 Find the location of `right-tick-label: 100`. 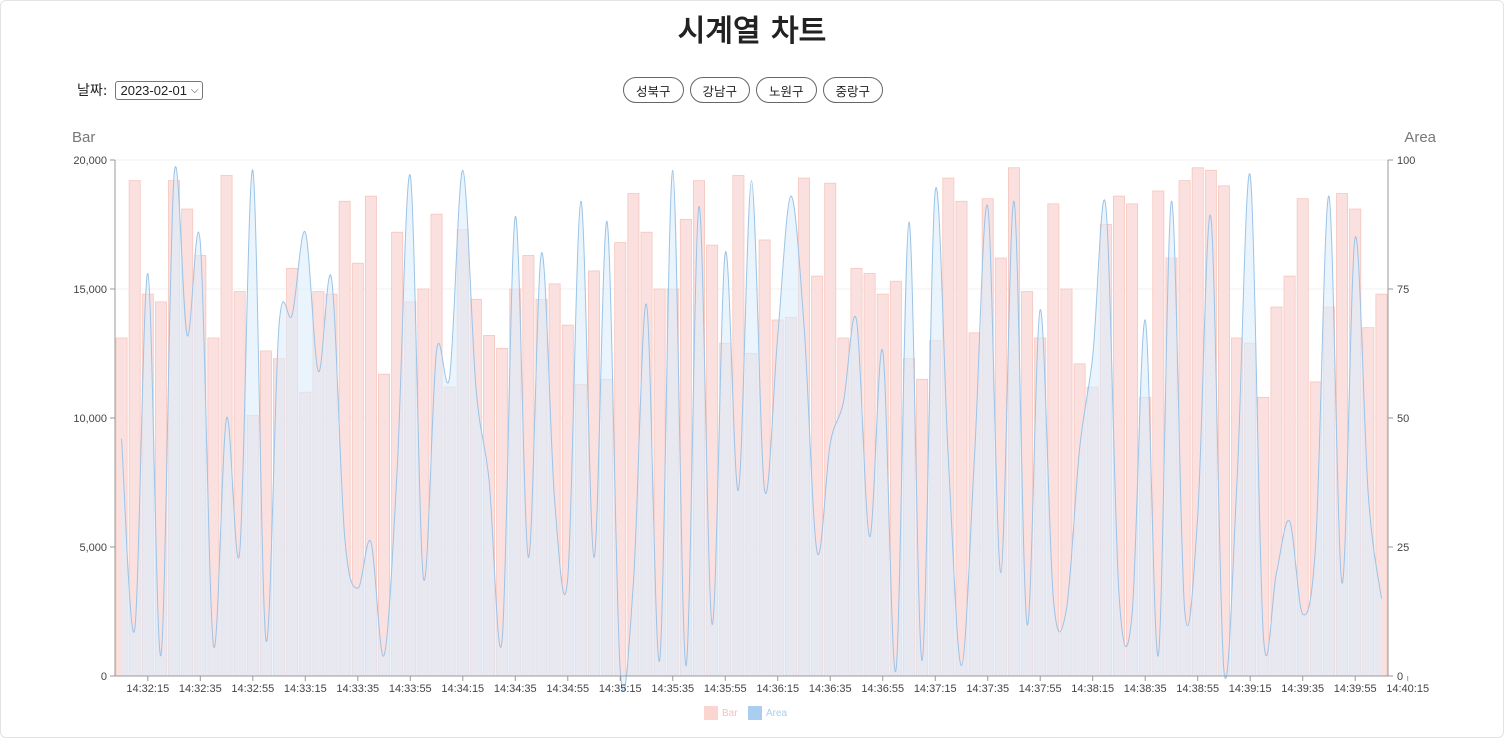

right-tick-label: 100 is located at coordinates (1406, 161).